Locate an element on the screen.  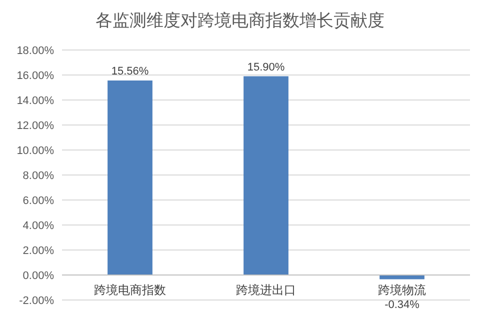
data-label: 15.56% is located at coordinates (130, 72).